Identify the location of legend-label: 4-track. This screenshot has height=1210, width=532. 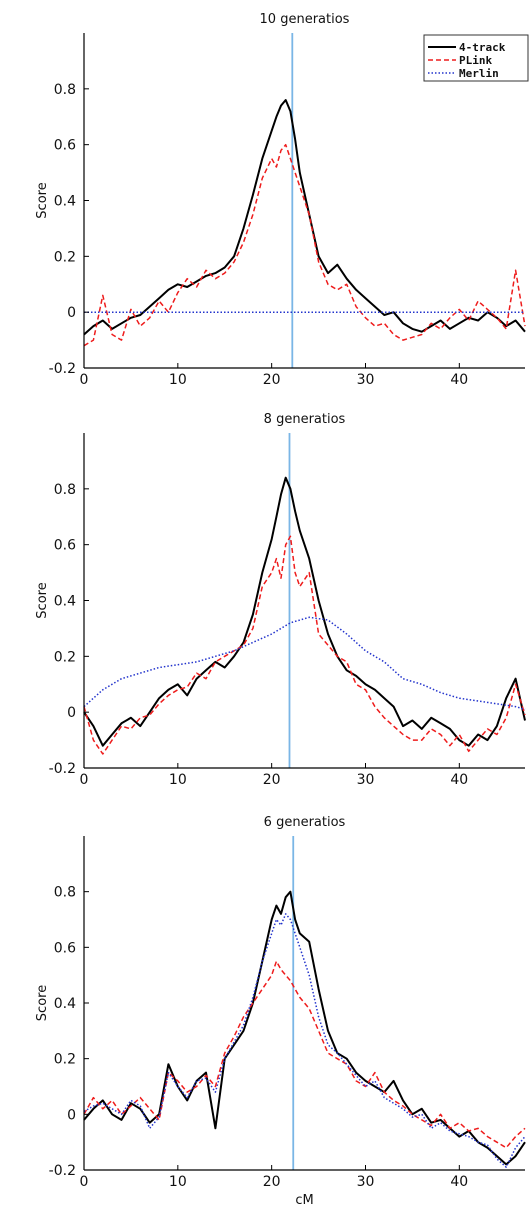
(482, 47).